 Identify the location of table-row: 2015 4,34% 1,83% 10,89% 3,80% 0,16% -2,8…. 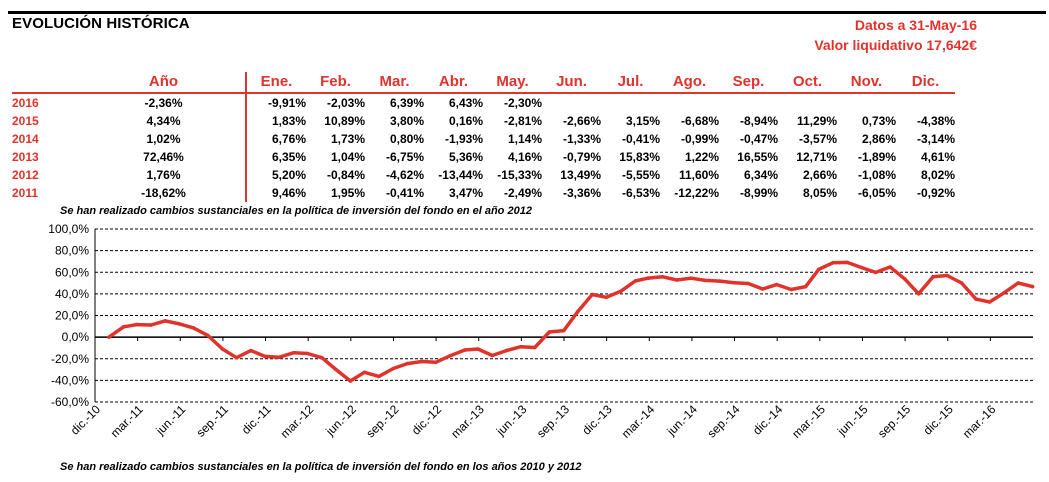
(483, 121).